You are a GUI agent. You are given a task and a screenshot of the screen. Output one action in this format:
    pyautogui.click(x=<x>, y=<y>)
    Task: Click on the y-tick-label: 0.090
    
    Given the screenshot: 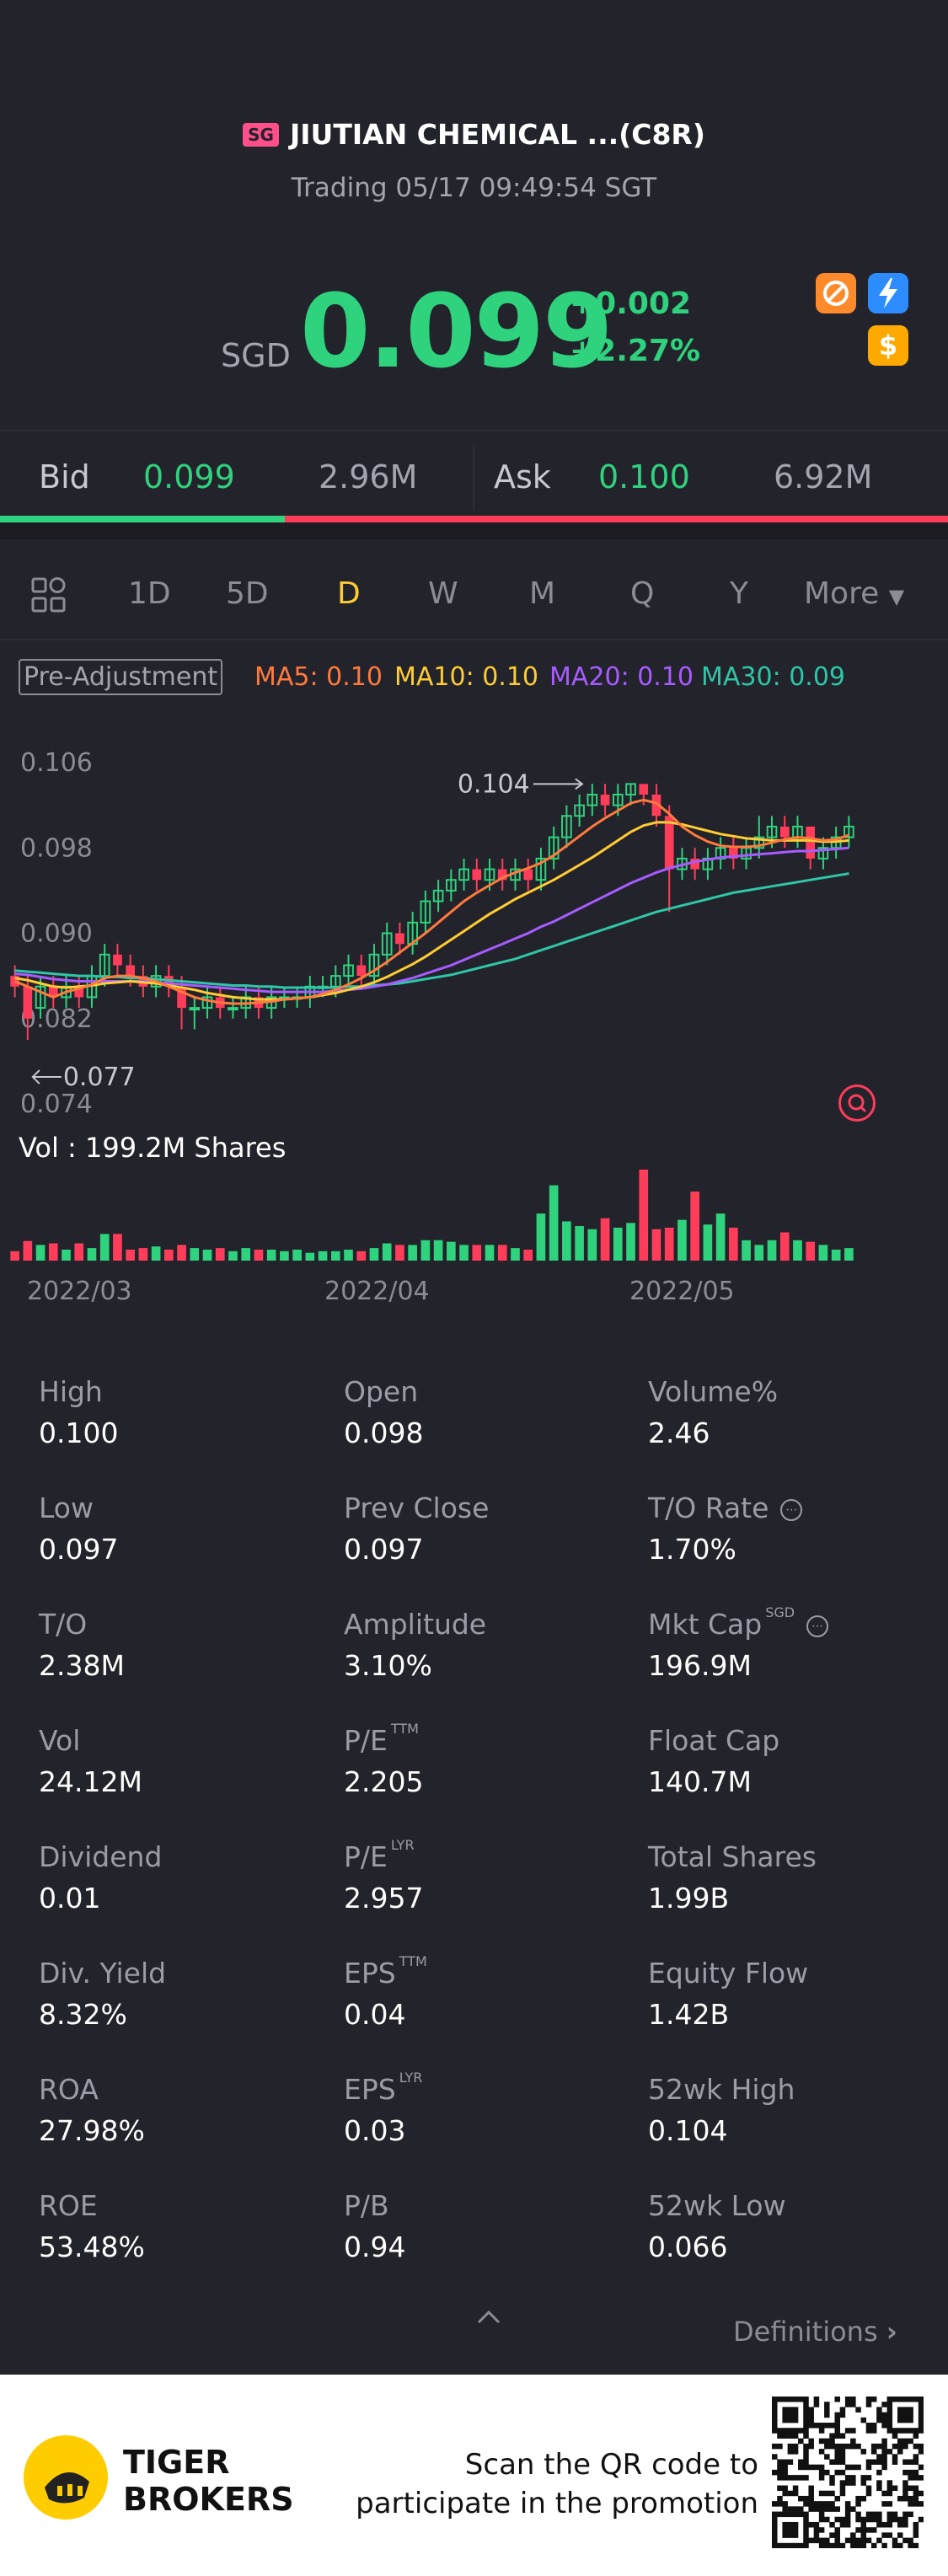 What is the action you would take?
    pyautogui.click(x=57, y=934)
    